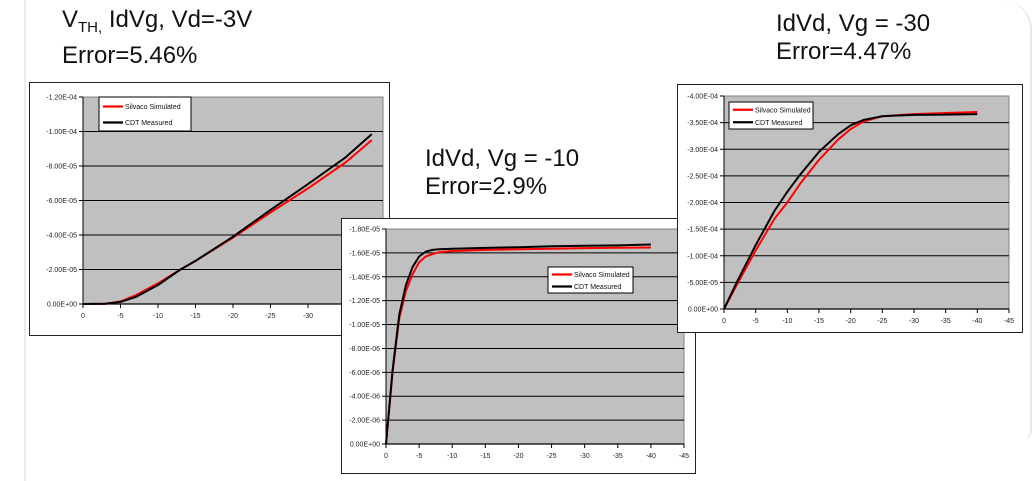  What do you see at coordinates (364, 325) in the screenshot?
I see `y-tick-label: -1.00E-05` at bounding box center [364, 325].